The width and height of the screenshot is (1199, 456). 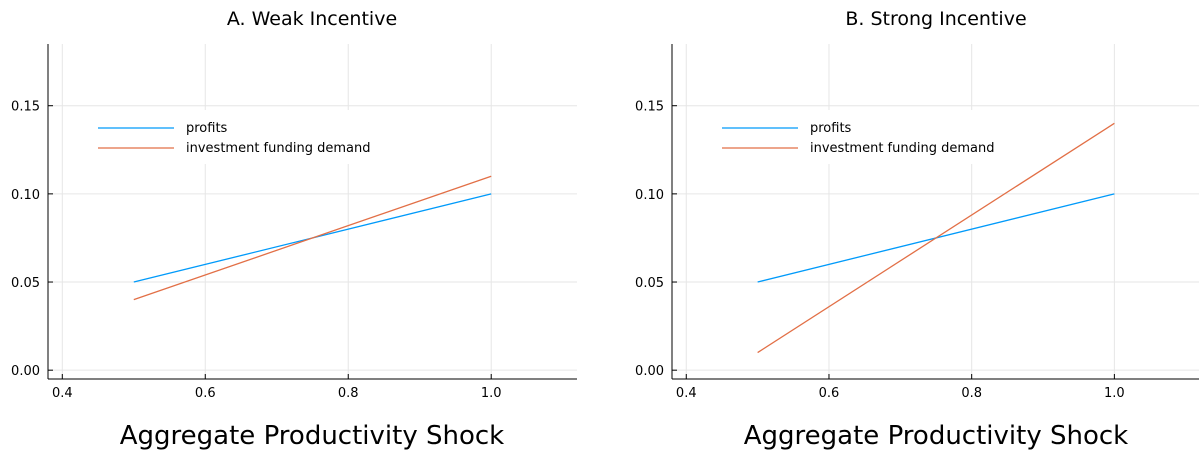 I want to click on series-line, so click(x=312, y=238).